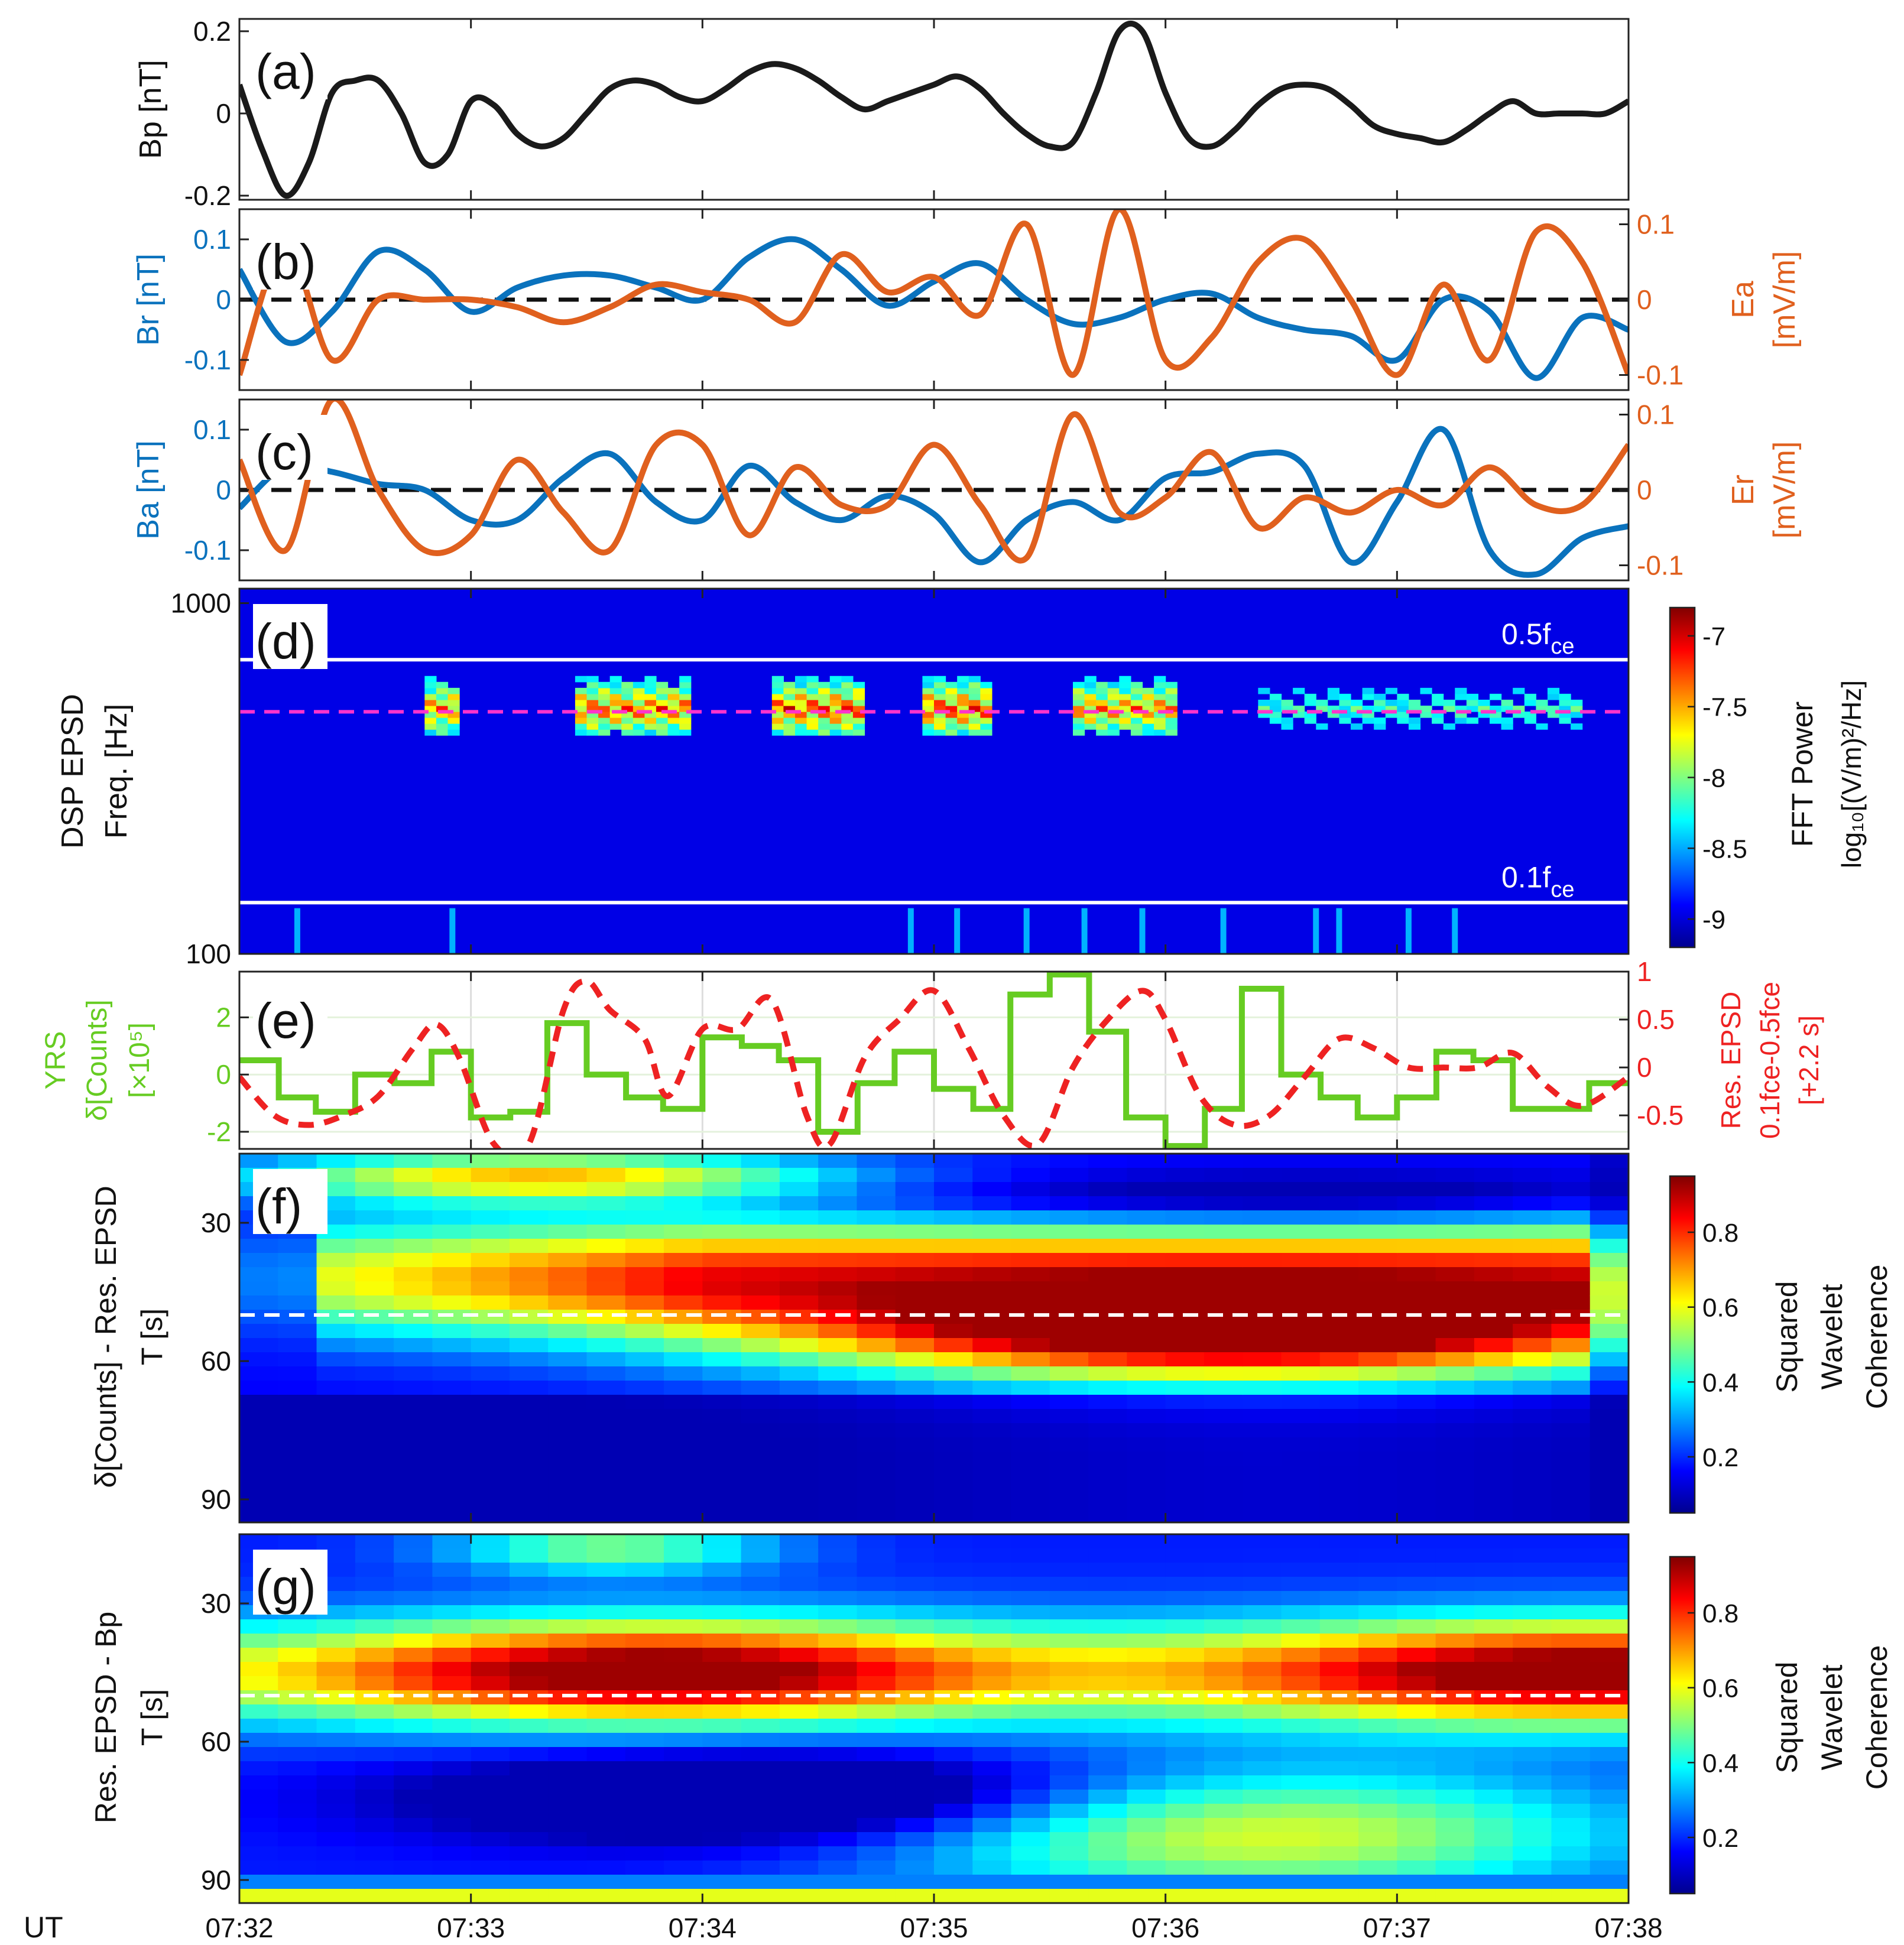 Image resolution: width=1904 pixels, height=1945 pixels. I want to click on panel-g-ylabel-1: Res. EPSD - Bp, so click(106, 1718).